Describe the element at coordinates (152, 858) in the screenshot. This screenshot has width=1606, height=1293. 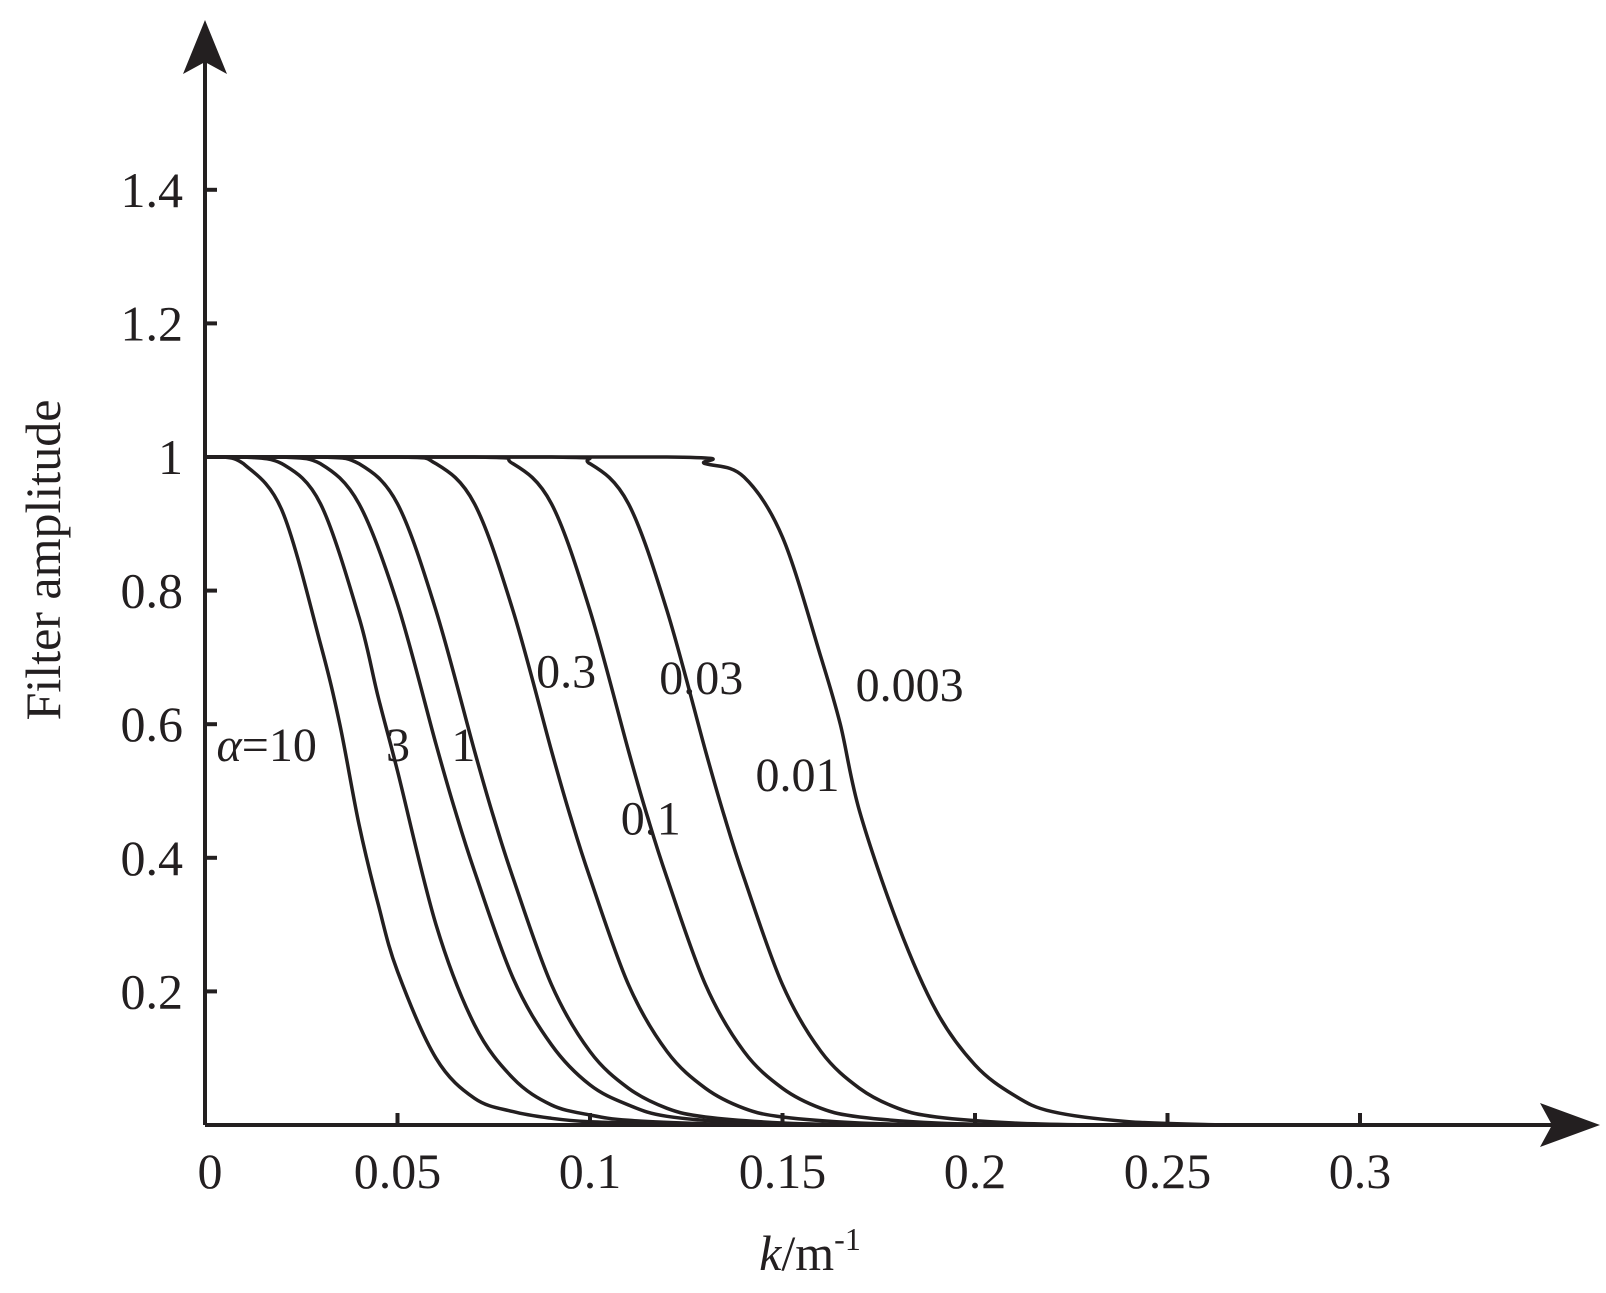
I see `y-tick-label: 0.4` at that location.